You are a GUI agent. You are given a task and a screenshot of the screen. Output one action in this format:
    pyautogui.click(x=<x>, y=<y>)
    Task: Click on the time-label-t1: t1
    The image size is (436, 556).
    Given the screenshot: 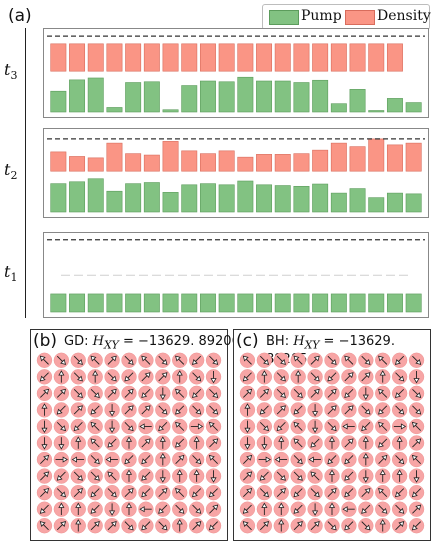 What is the action you would take?
    pyautogui.click(x=11, y=273)
    